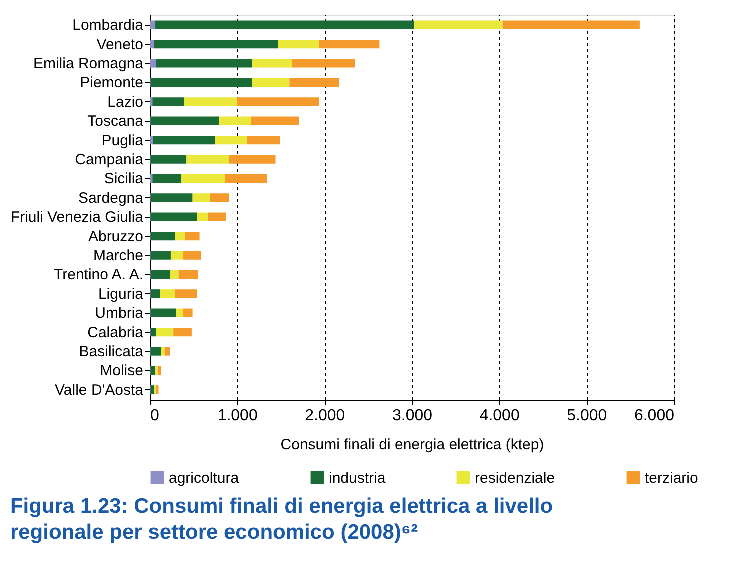  Describe the element at coordinates (88, 63) in the screenshot. I see `y-tick-label: Emilia Romagna` at that location.